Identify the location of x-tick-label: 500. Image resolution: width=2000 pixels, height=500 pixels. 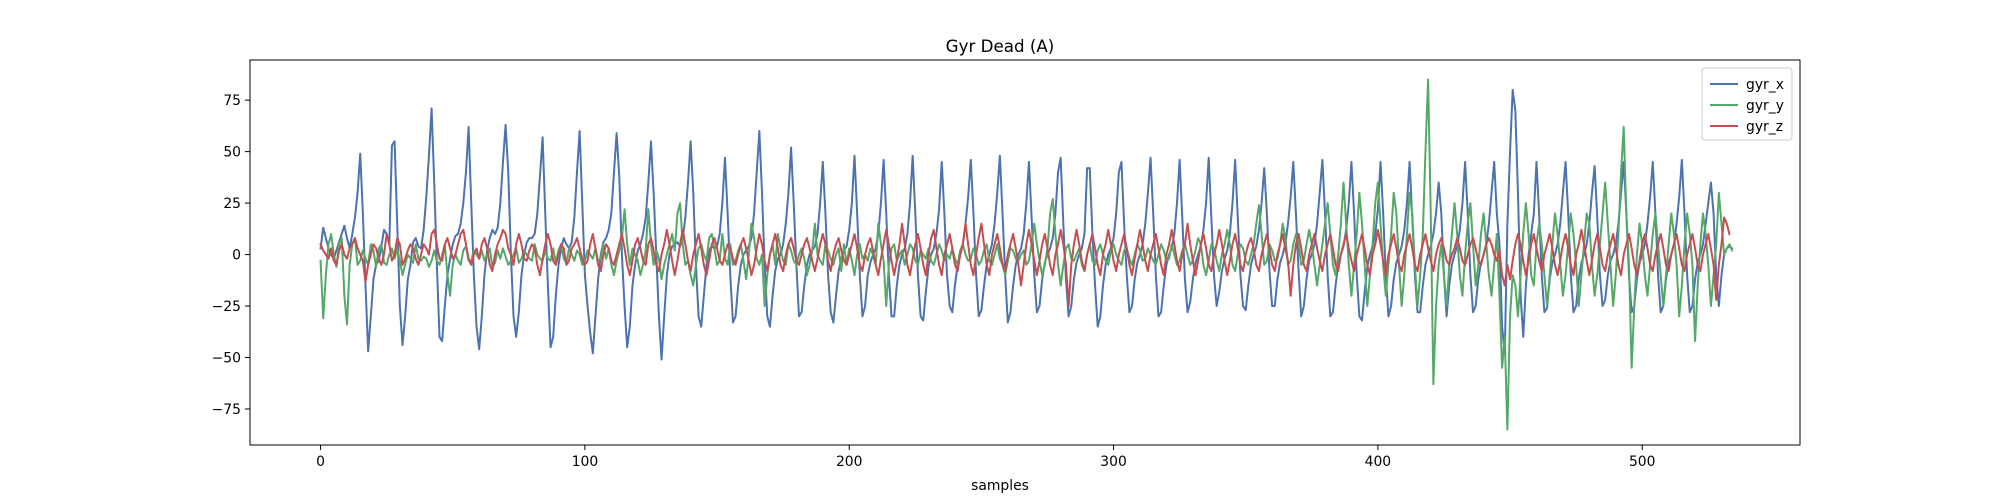
(1642, 462).